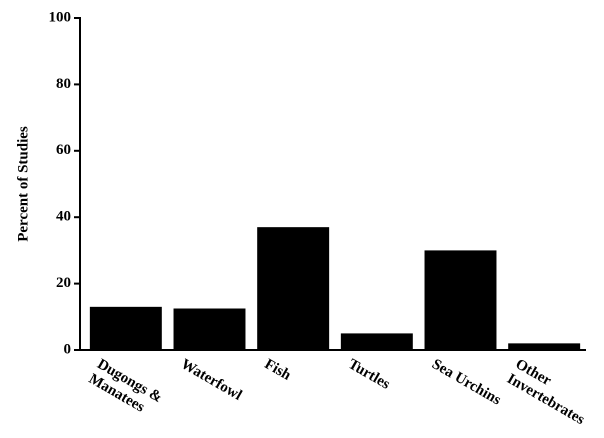  I want to click on y-tick-label: 80, so click(63, 84).